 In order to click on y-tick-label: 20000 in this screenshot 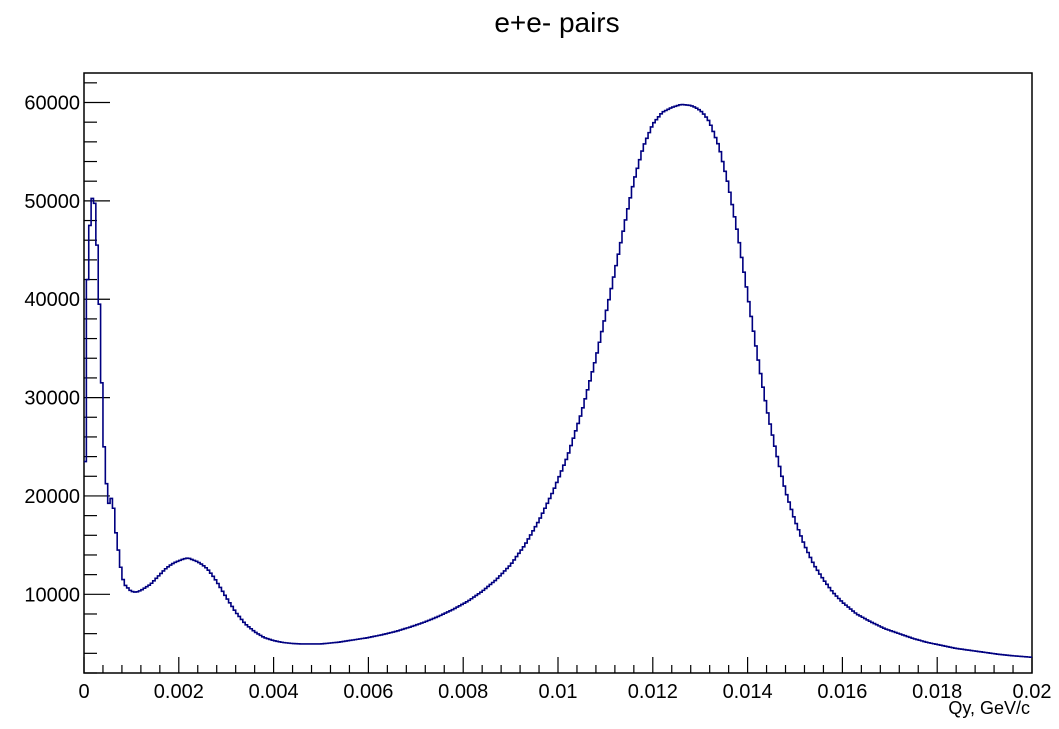, I will do `click(52, 497)`.